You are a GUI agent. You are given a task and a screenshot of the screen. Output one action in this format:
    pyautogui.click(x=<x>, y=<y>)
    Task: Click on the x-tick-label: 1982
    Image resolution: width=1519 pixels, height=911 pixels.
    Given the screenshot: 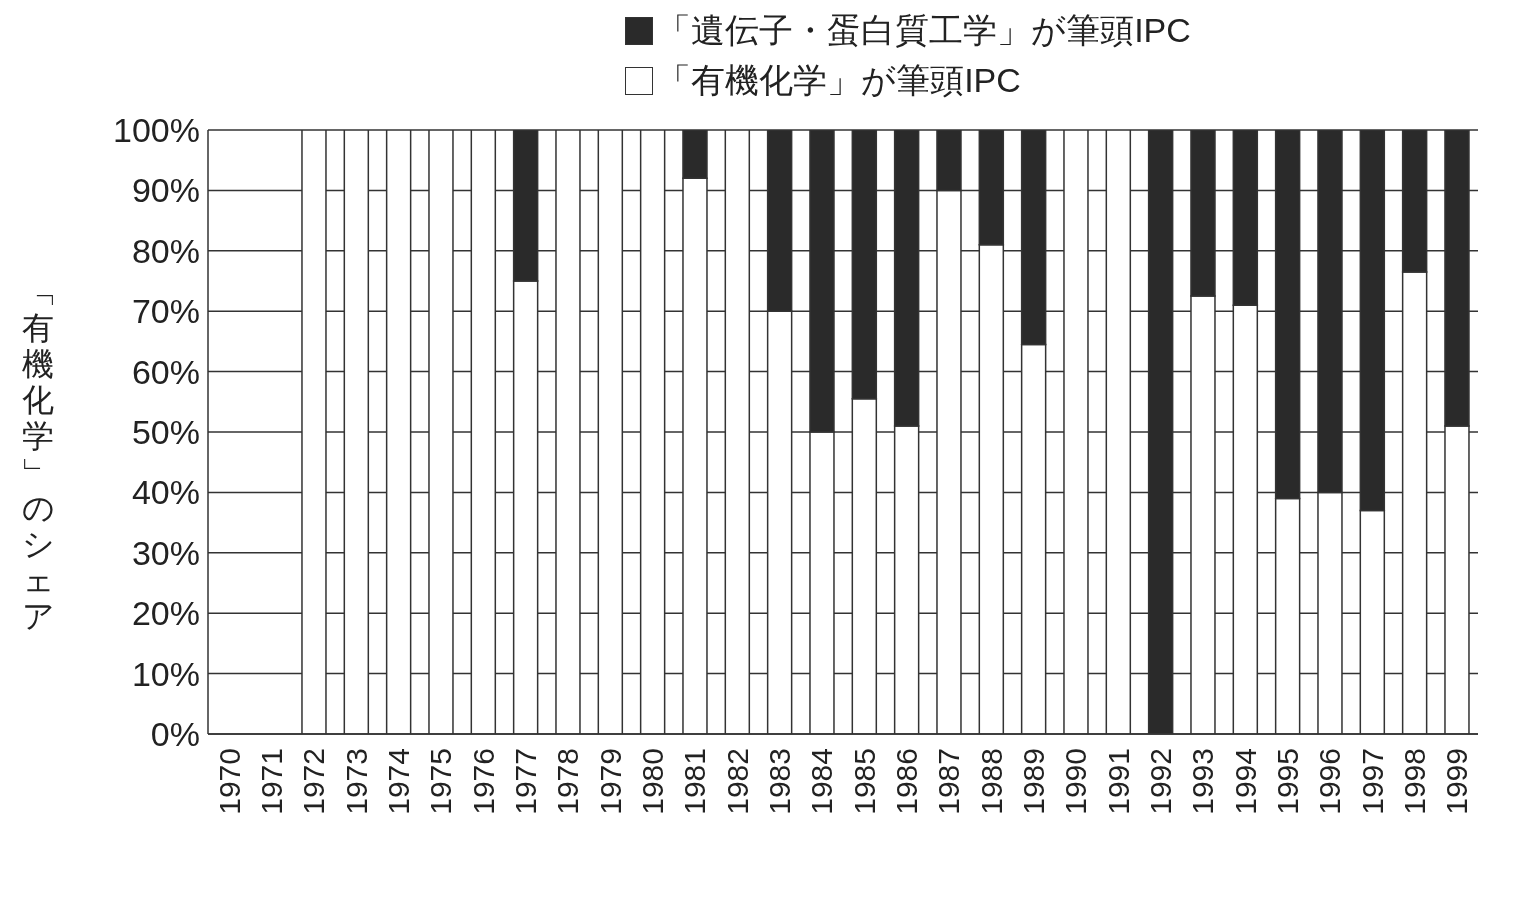 What is the action you would take?
    pyautogui.click(x=737, y=781)
    